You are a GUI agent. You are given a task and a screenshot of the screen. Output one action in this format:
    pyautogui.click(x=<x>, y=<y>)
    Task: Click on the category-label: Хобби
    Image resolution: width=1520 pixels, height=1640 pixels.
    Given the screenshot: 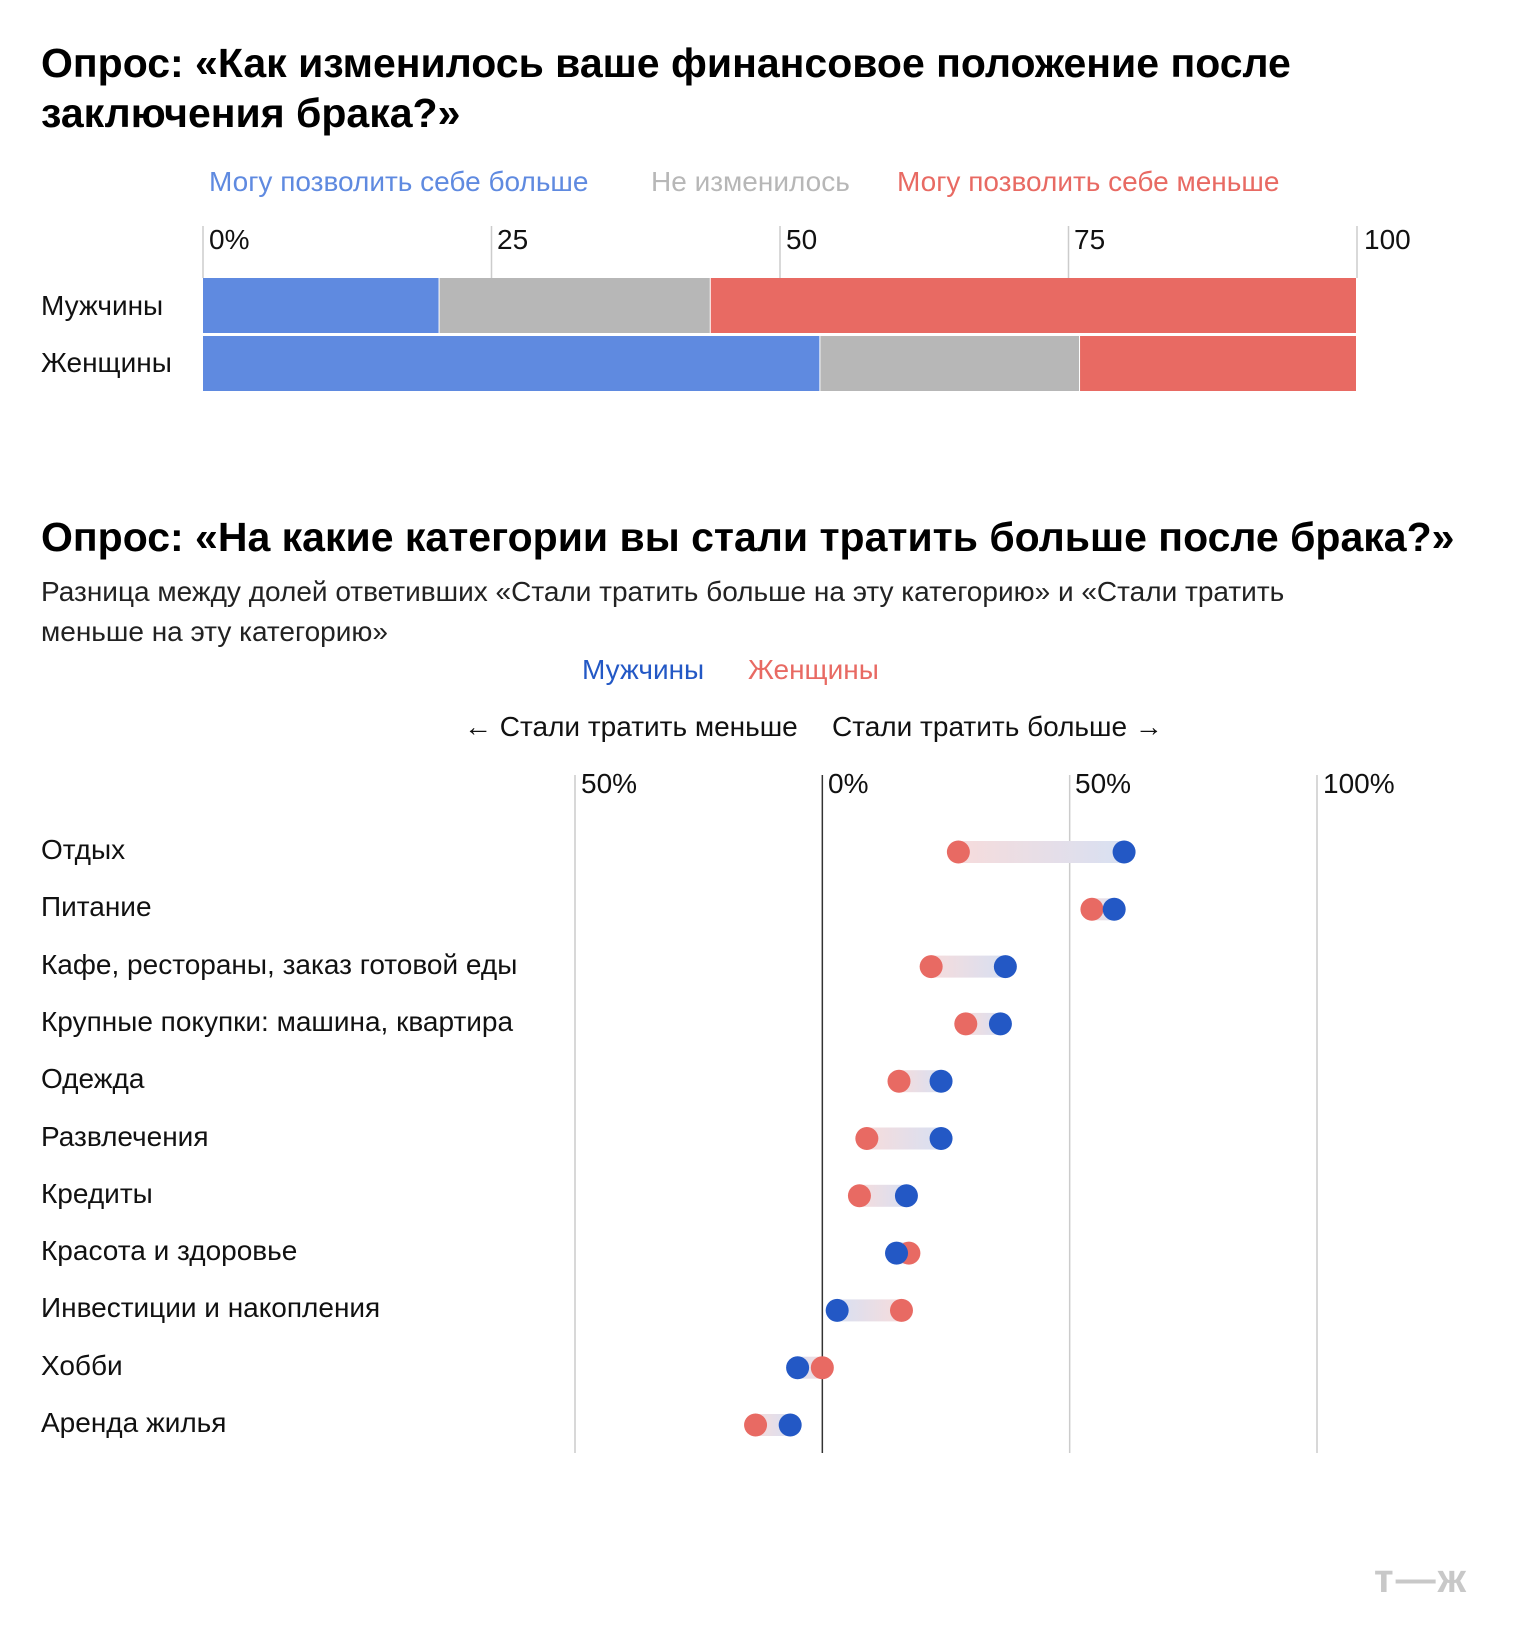 What is the action you would take?
    pyautogui.click(x=82, y=1365)
    